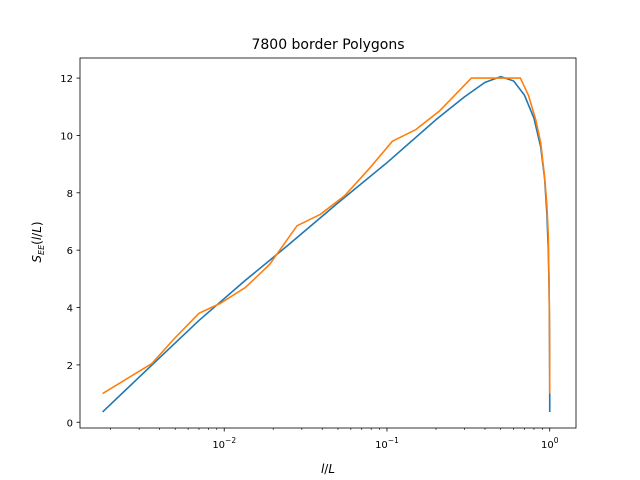  What do you see at coordinates (70, 366) in the screenshot?
I see `y-tick-label: 2` at bounding box center [70, 366].